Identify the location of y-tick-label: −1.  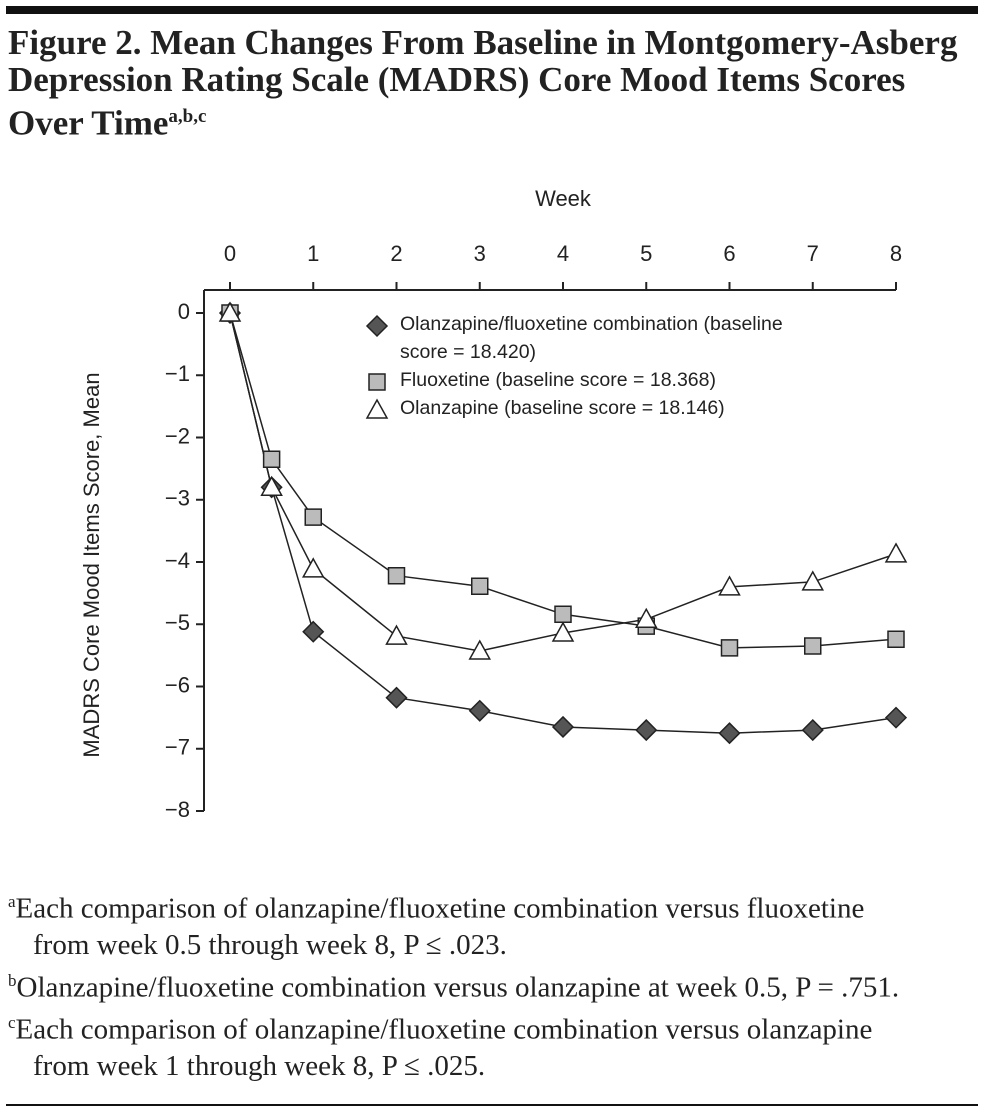
(177, 373).